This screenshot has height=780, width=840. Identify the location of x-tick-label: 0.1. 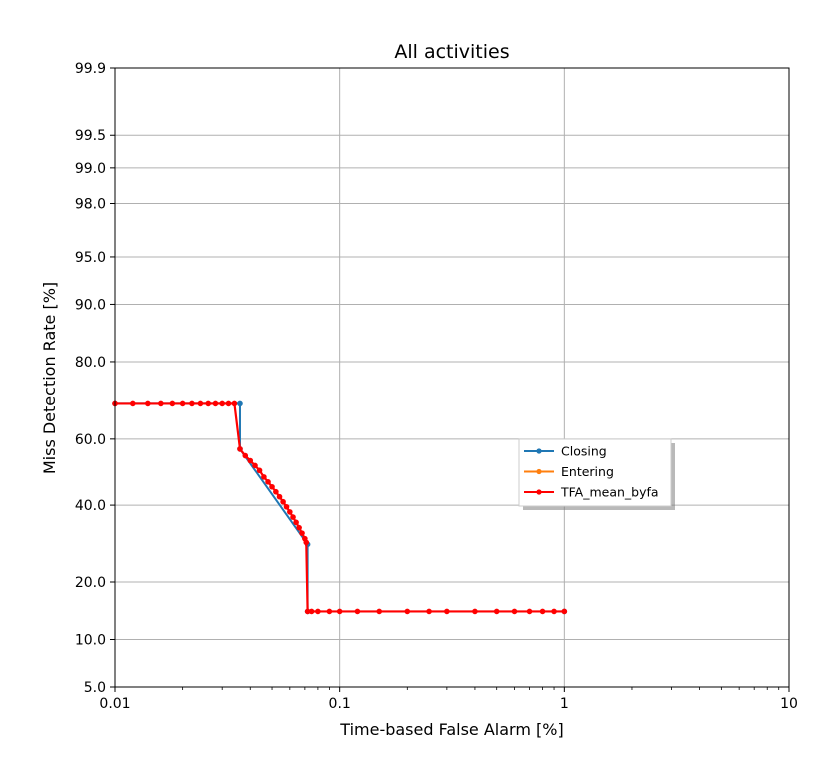
(340, 704).